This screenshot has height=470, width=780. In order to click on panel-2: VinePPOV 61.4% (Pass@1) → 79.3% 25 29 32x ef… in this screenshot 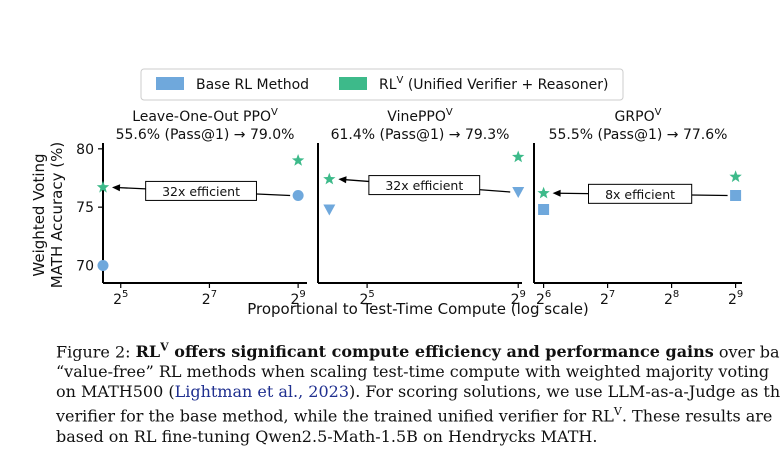, I will do `click(421, 207)`.